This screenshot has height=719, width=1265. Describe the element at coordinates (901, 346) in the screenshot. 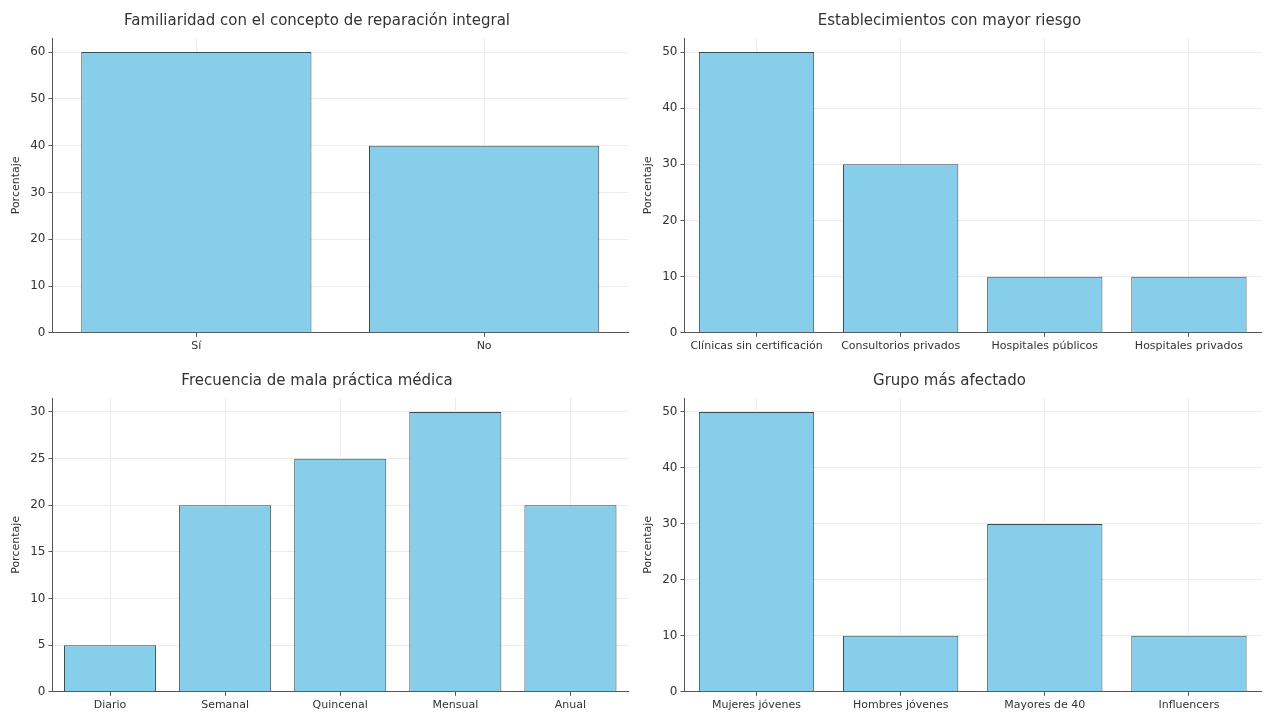

I see `x-tick-label: Consultorios privados` at that location.